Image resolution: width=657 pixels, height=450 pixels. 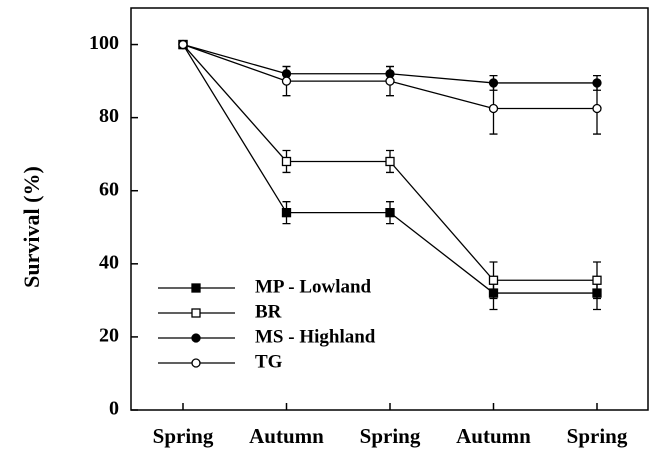 What do you see at coordinates (269, 361) in the screenshot?
I see `legend-label: TG` at bounding box center [269, 361].